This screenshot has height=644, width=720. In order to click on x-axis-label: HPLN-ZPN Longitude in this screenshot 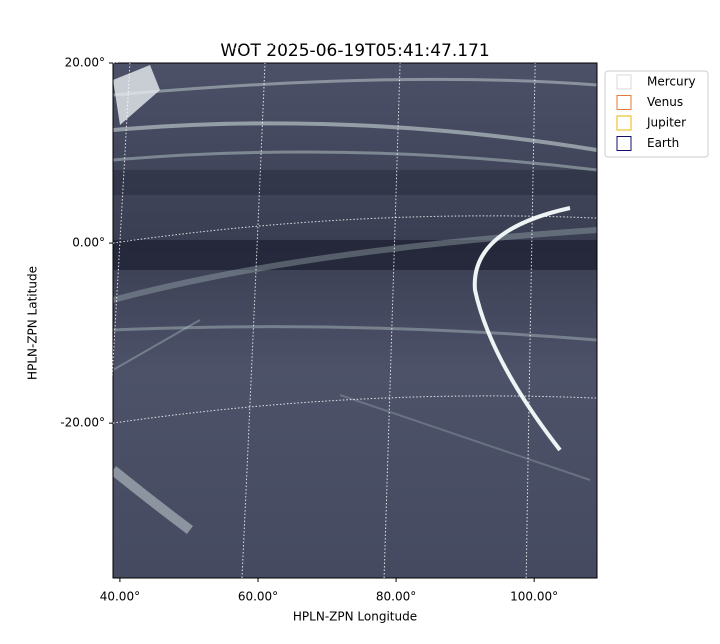, I will do `click(355, 617)`.